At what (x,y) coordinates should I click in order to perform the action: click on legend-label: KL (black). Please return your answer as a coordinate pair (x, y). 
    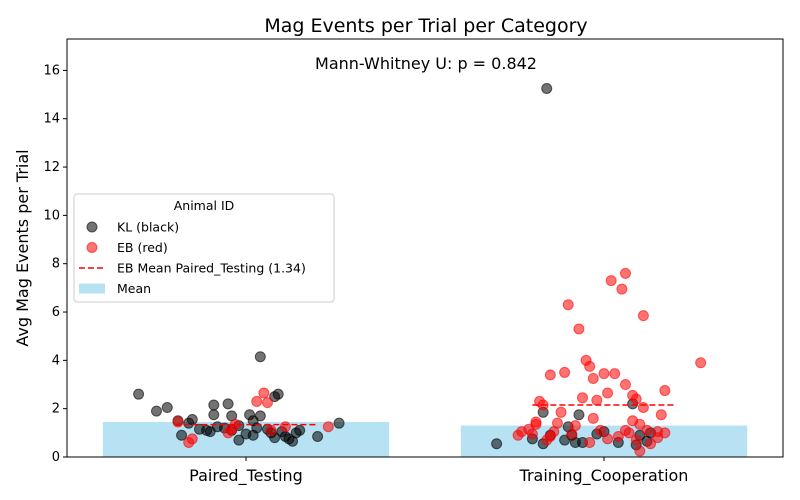
    Looking at the image, I should click on (148, 227).